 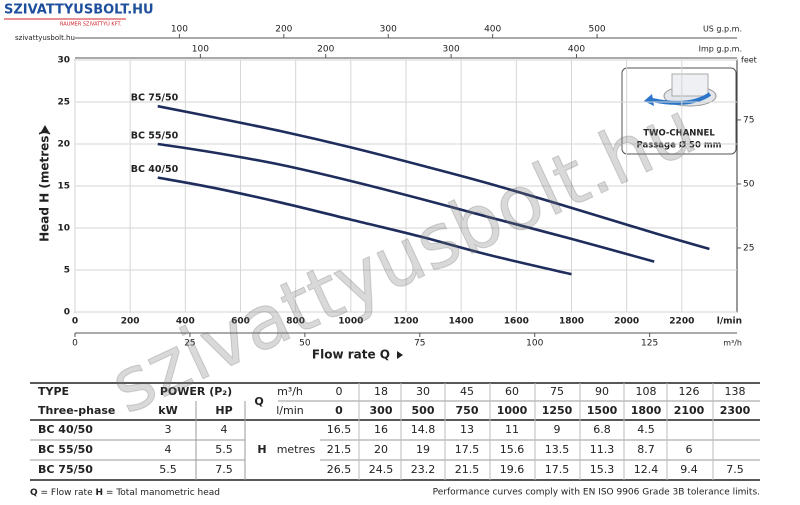 What do you see at coordinates (381, 449) in the screenshot?
I see `head-value: 20` at bounding box center [381, 449].